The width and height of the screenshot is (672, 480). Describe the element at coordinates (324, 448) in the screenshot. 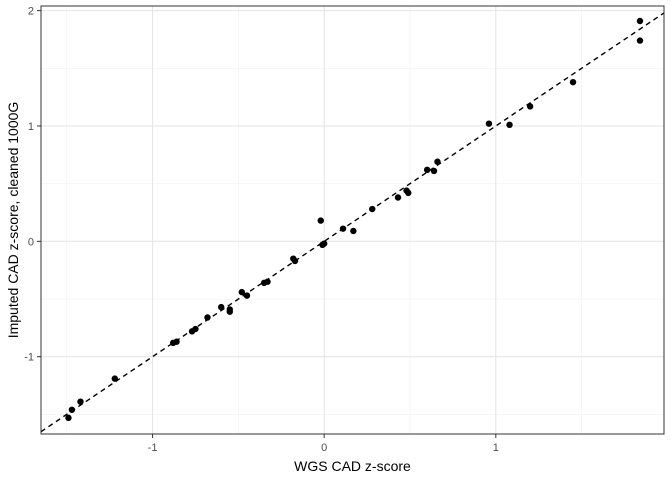

I see `x-tick-label: 0` at that location.